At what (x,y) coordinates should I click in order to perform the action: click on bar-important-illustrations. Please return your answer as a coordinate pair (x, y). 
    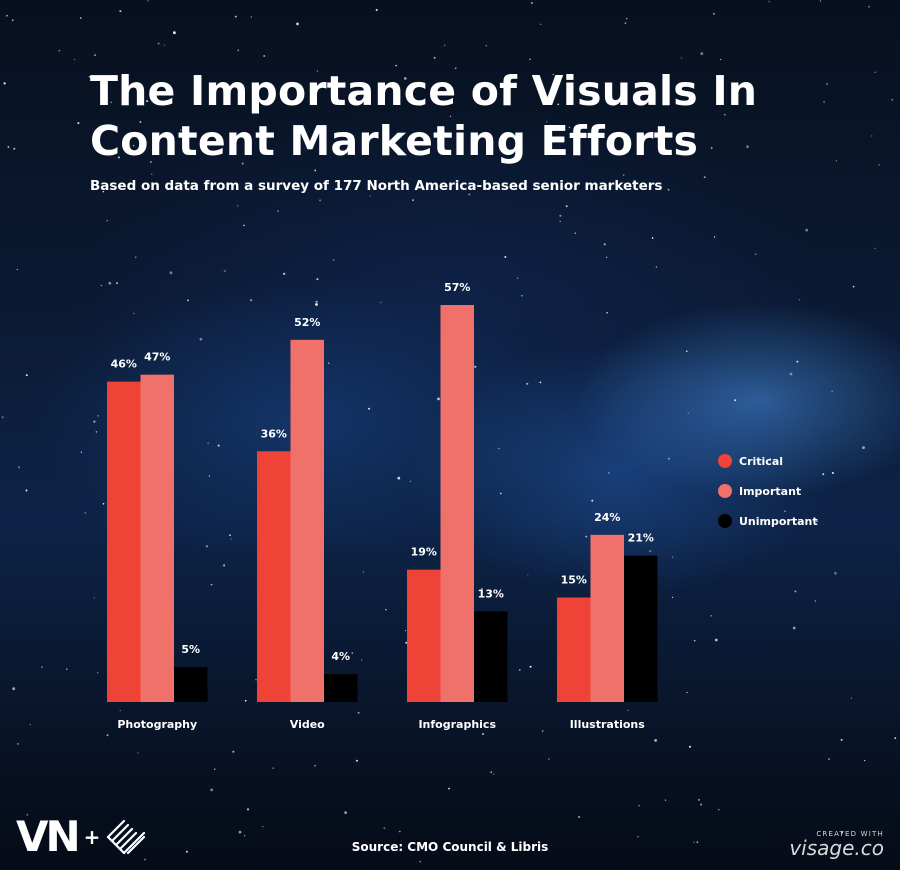
    Looking at the image, I should click on (607, 618).